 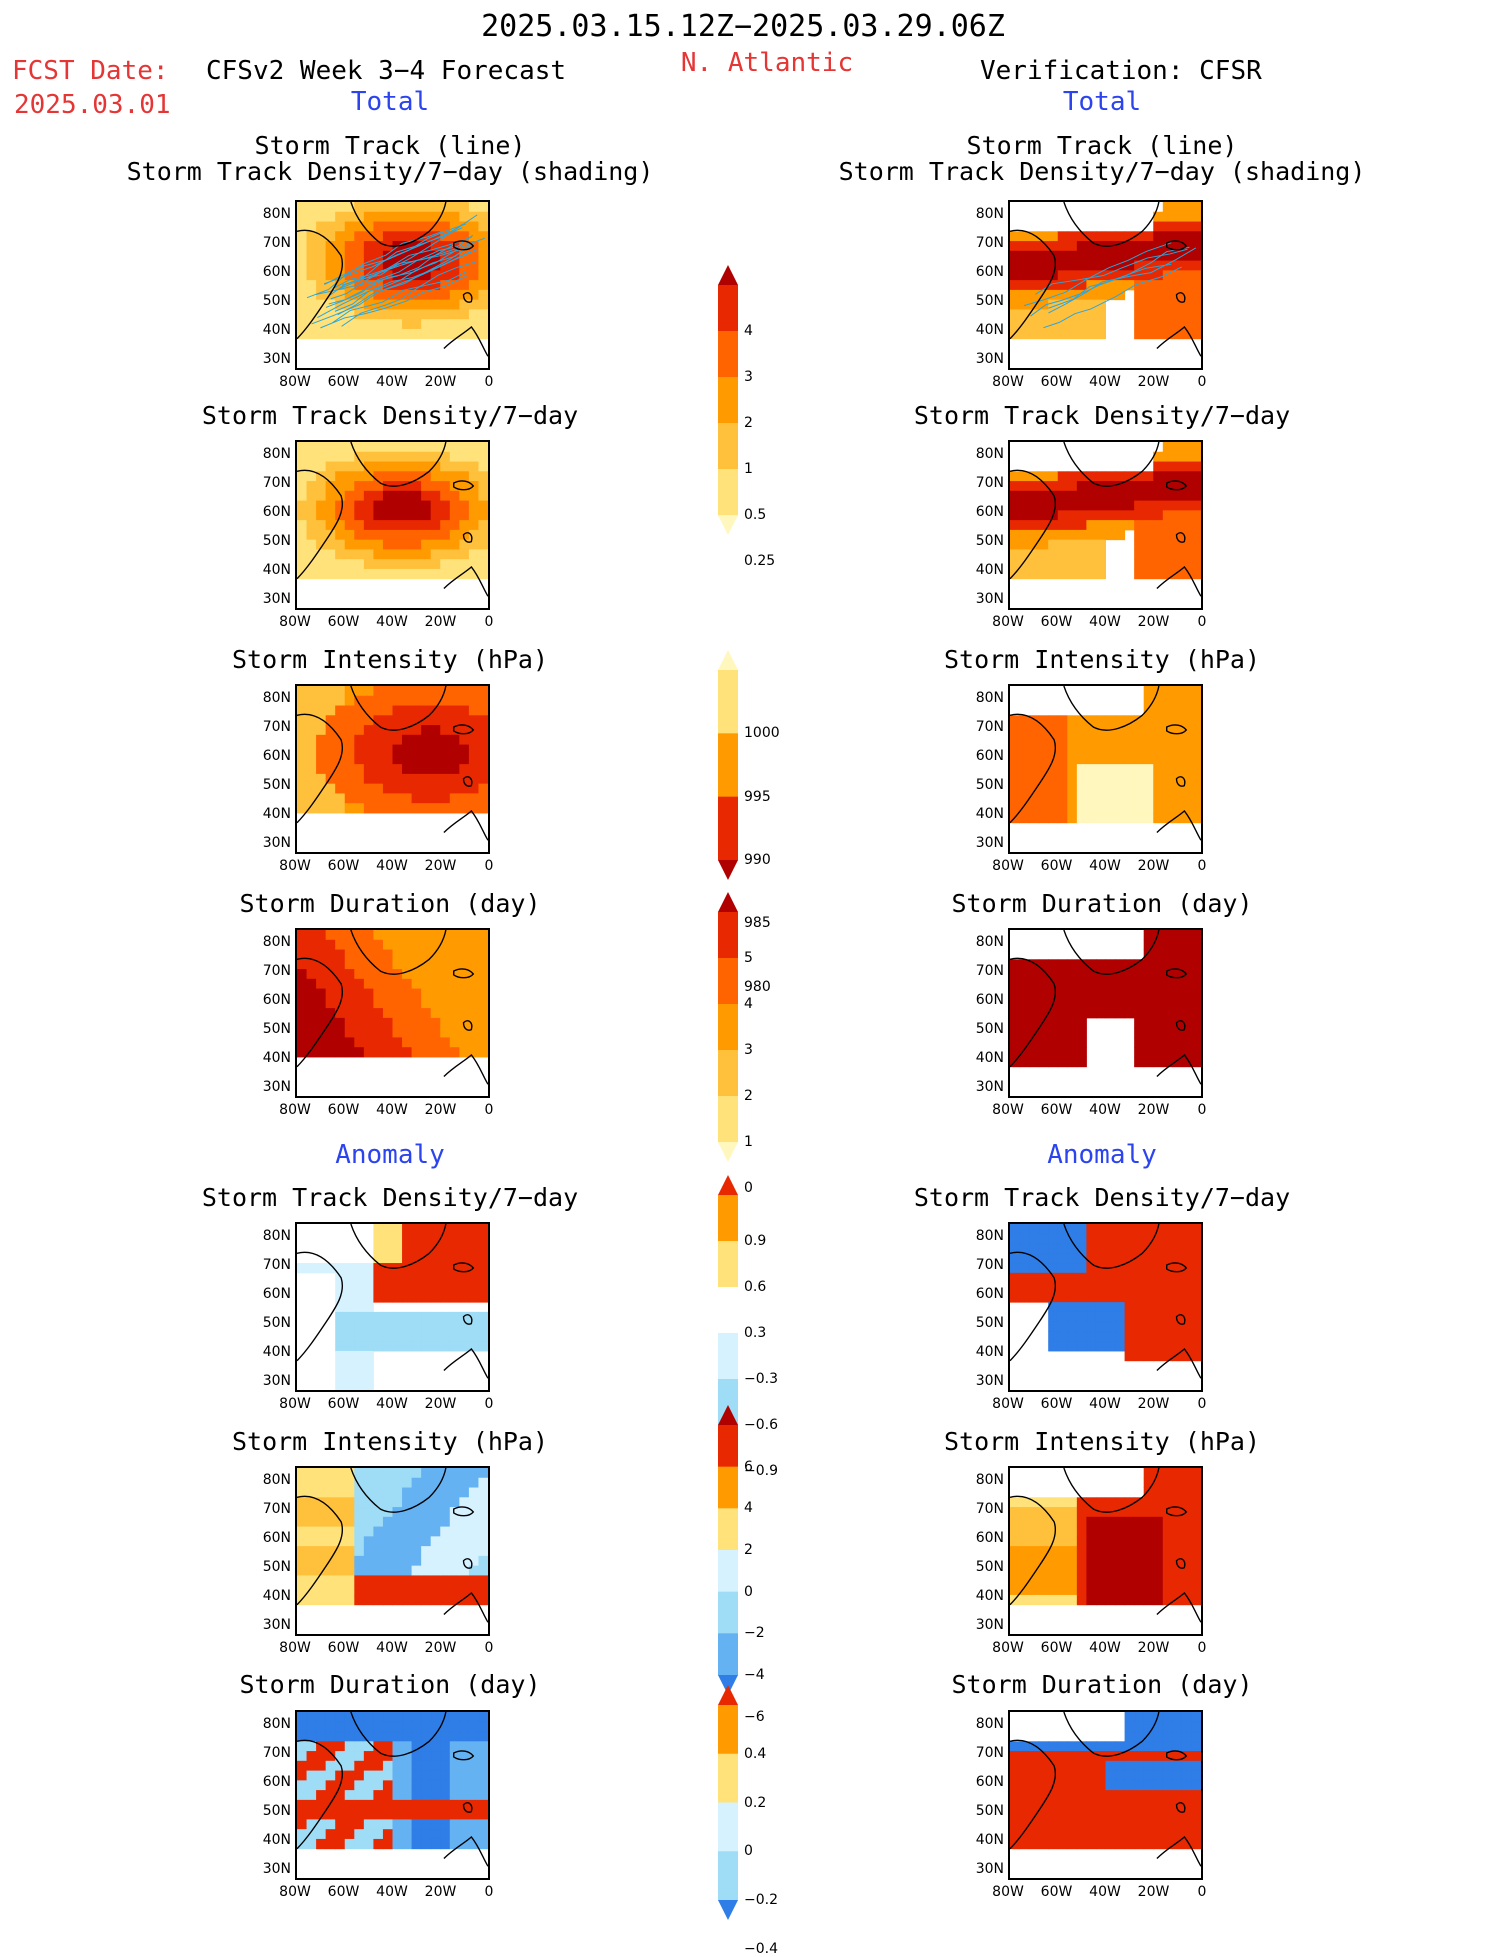 What do you see at coordinates (1056, 1110) in the screenshot?
I see `longitude-tick-label: 60W` at bounding box center [1056, 1110].